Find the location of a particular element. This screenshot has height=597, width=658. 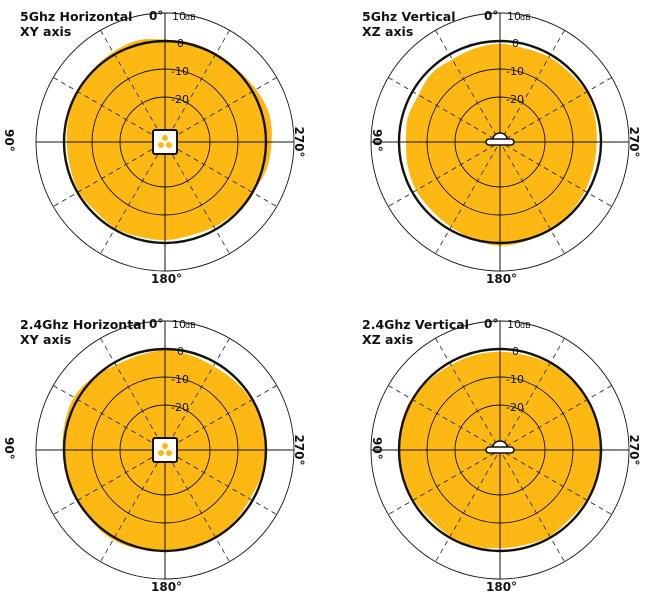

panel-title: 5Ghz Vertical is located at coordinates (409, 16).